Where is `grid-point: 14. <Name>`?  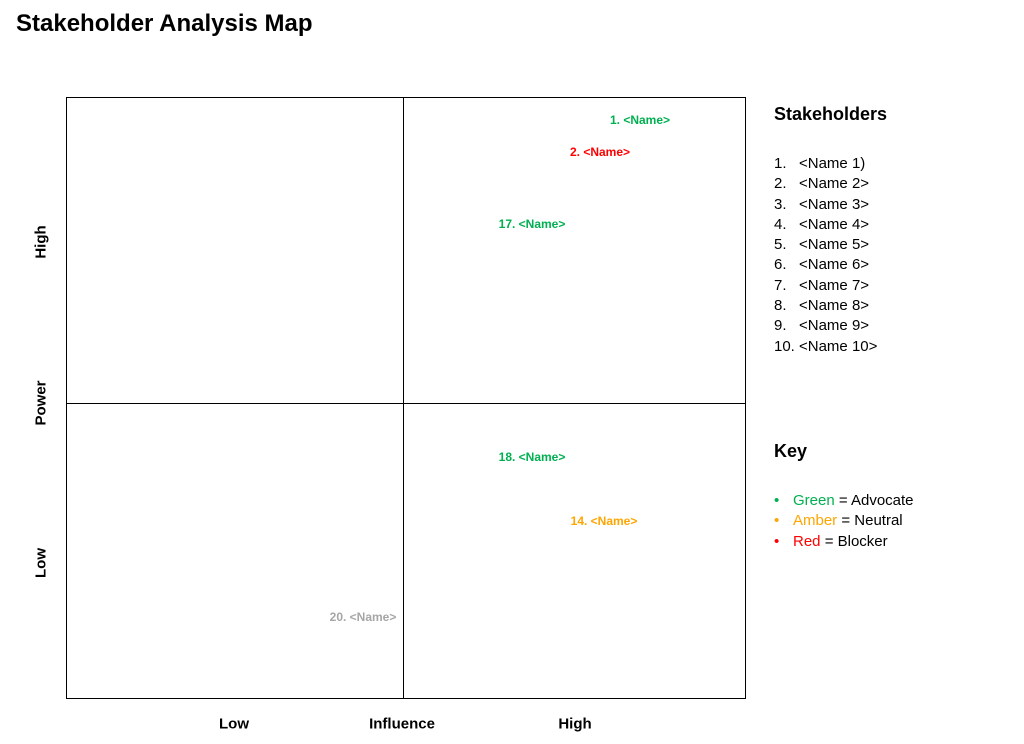
grid-point: 14. <Name> is located at coordinates (604, 521).